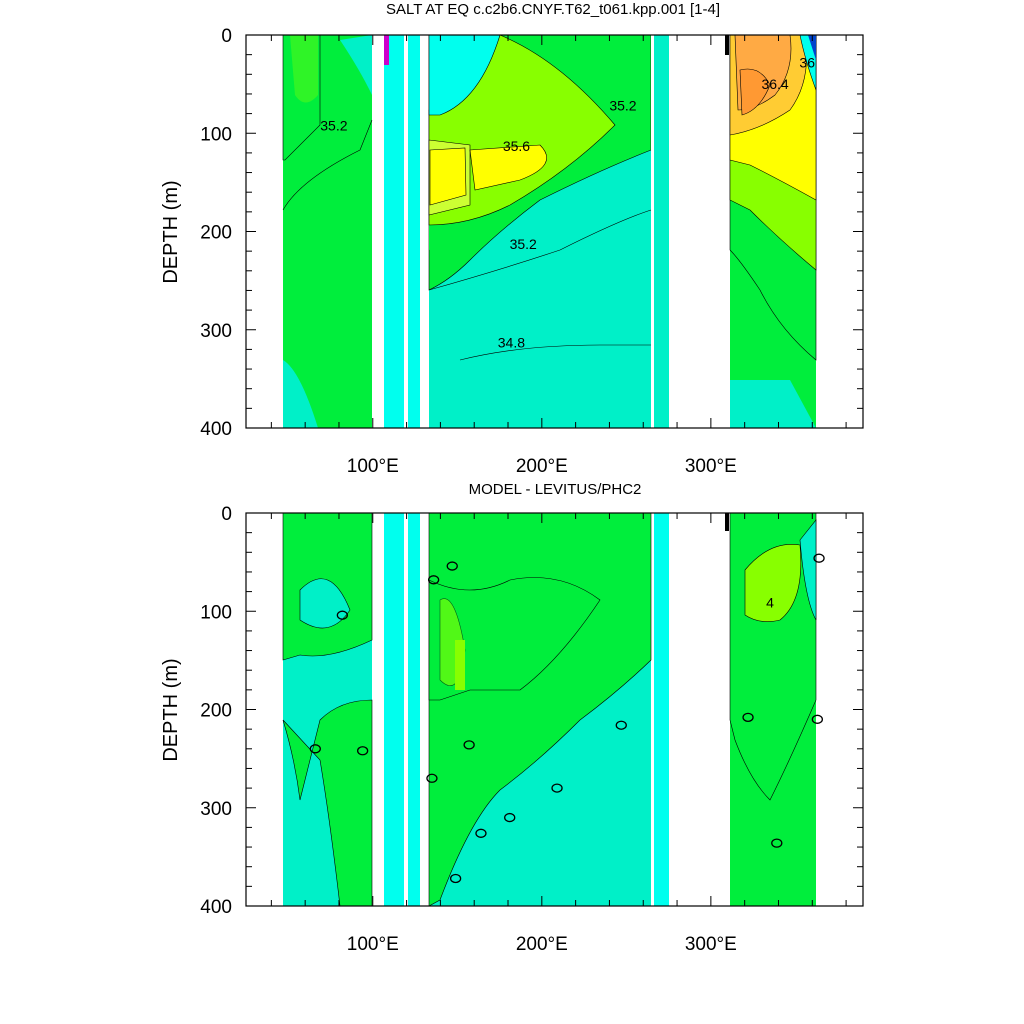  What do you see at coordinates (567, 202) in the screenshot?
I see `contour-labels: 35.2 35.6 35.2 35.2 34.8 36.4 36` at bounding box center [567, 202].